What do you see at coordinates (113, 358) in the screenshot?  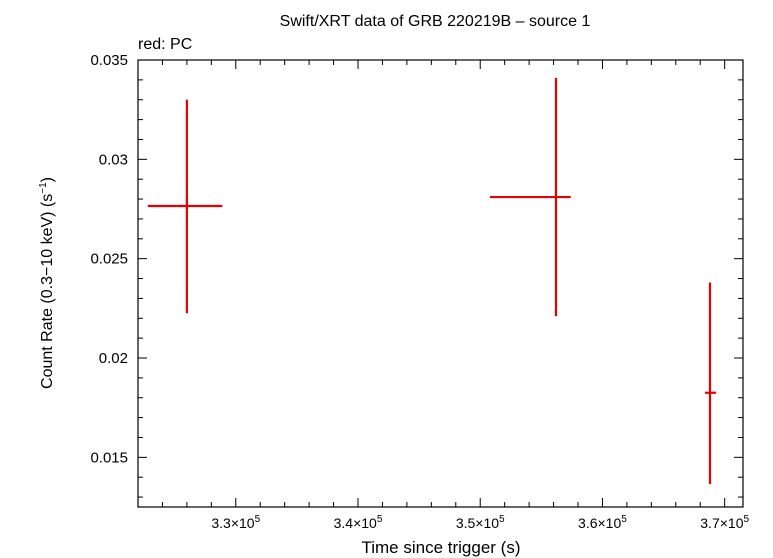 I see `y-tick-label: 0.02` at bounding box center [113, 358].